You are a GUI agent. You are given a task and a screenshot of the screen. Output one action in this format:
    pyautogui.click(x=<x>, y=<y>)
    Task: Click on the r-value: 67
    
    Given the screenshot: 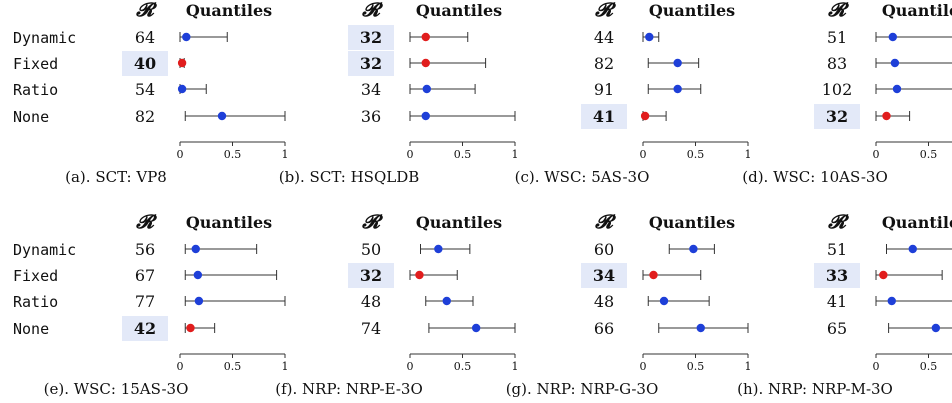 What is the action you would take?
    pyautogui.click(x=145, y=275)
    